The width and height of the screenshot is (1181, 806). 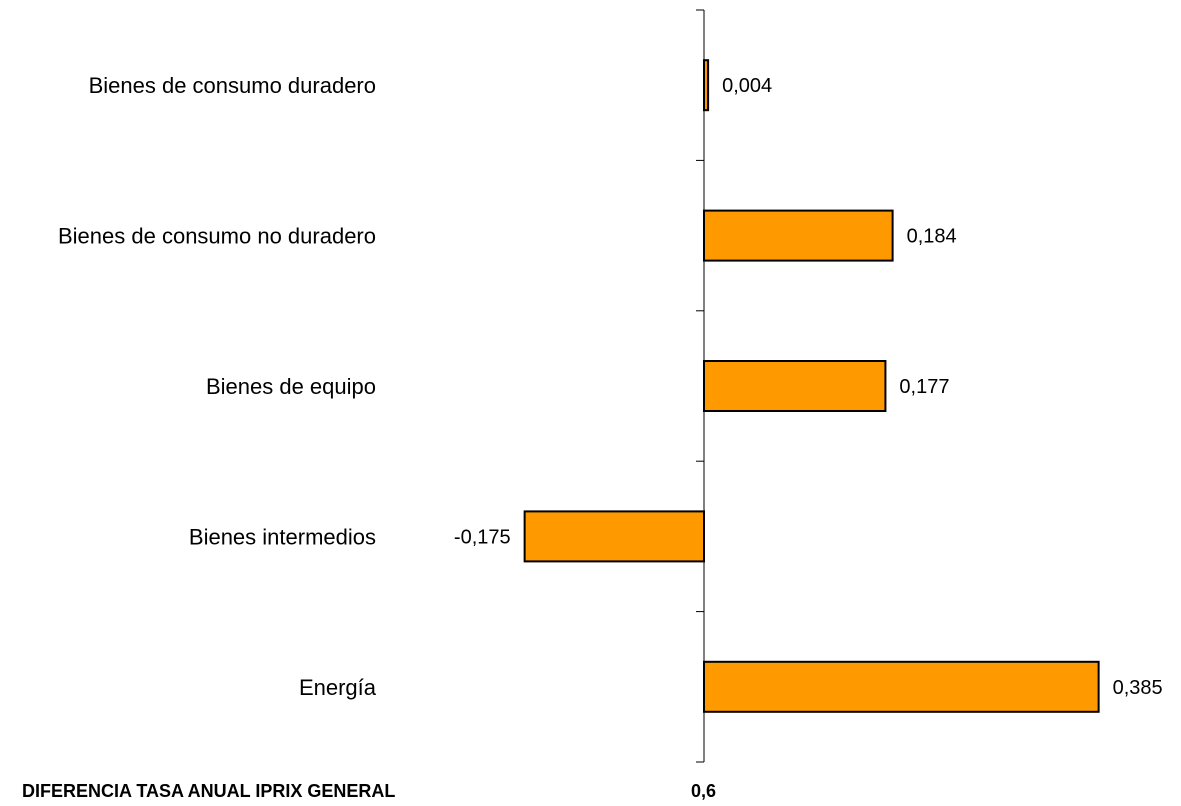 I want to click on footer-value: 0,6, so click(x=704, y=791).